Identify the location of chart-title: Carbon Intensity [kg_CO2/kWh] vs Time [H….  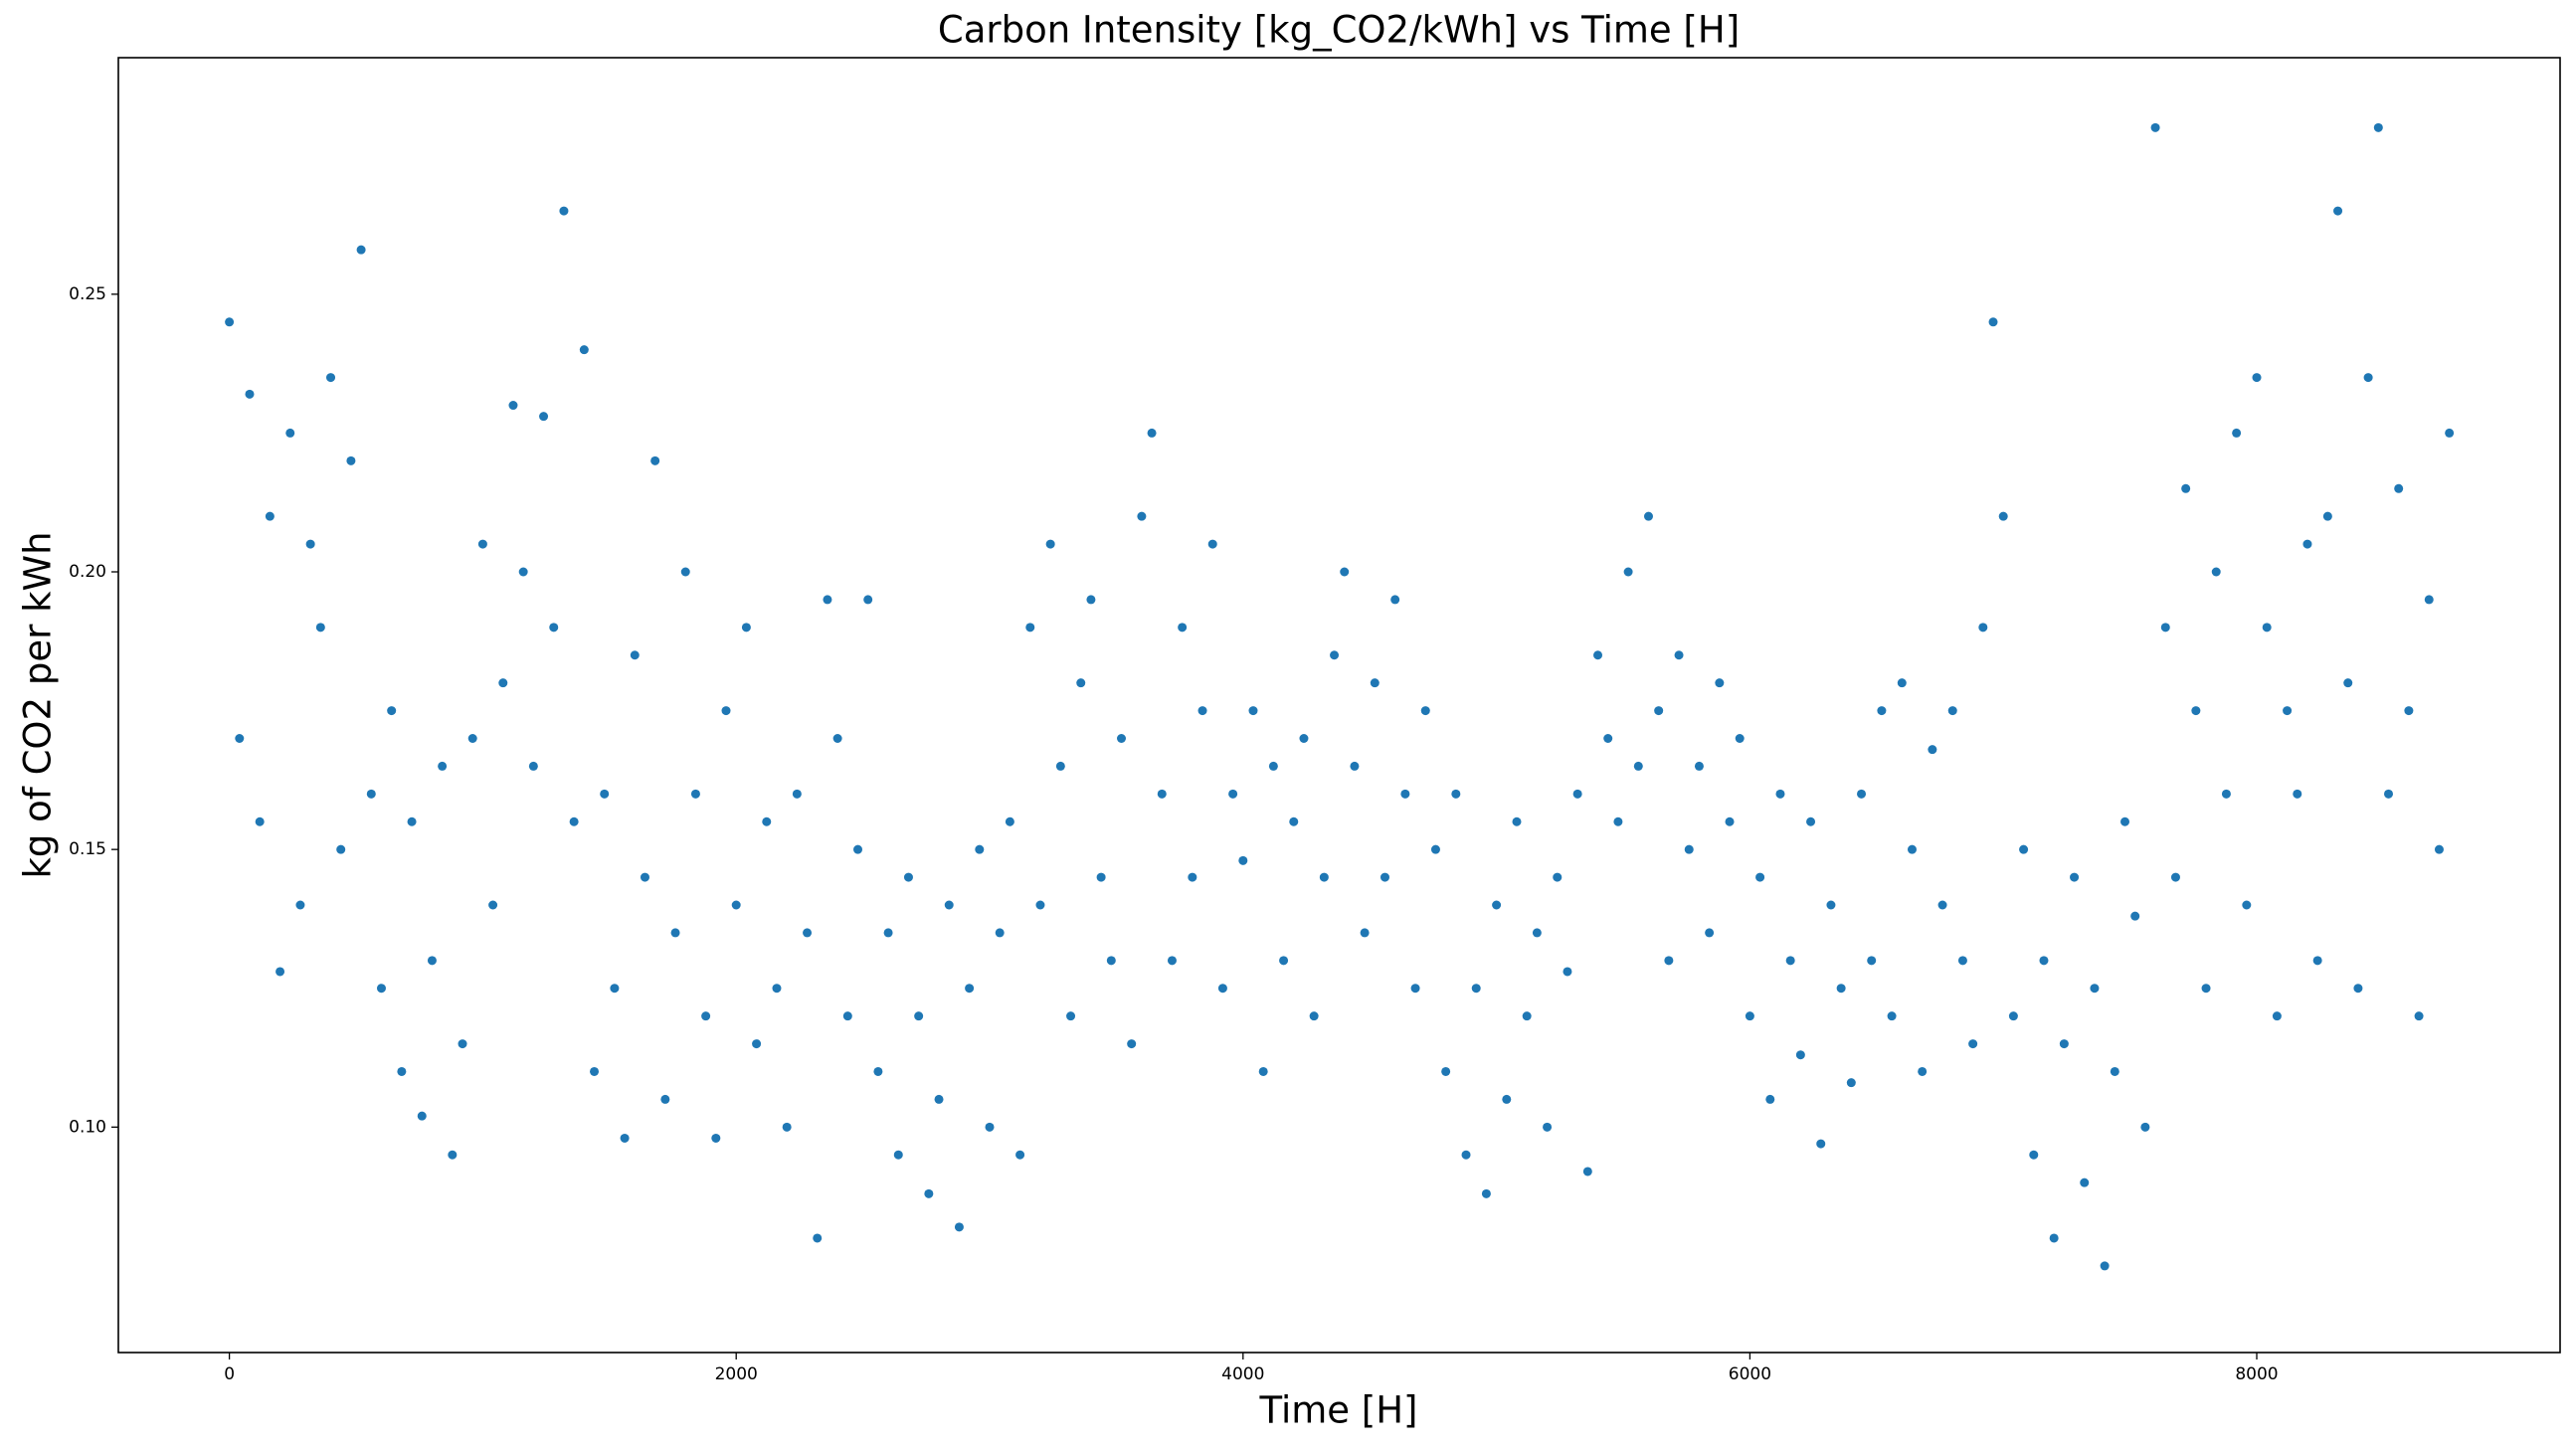
(1339, 30).